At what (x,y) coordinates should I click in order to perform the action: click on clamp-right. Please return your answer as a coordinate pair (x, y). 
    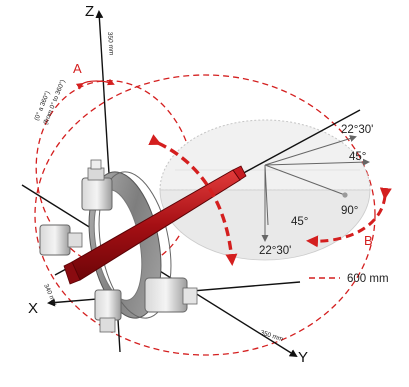
    Looking at the image, I should click on (171, 295).